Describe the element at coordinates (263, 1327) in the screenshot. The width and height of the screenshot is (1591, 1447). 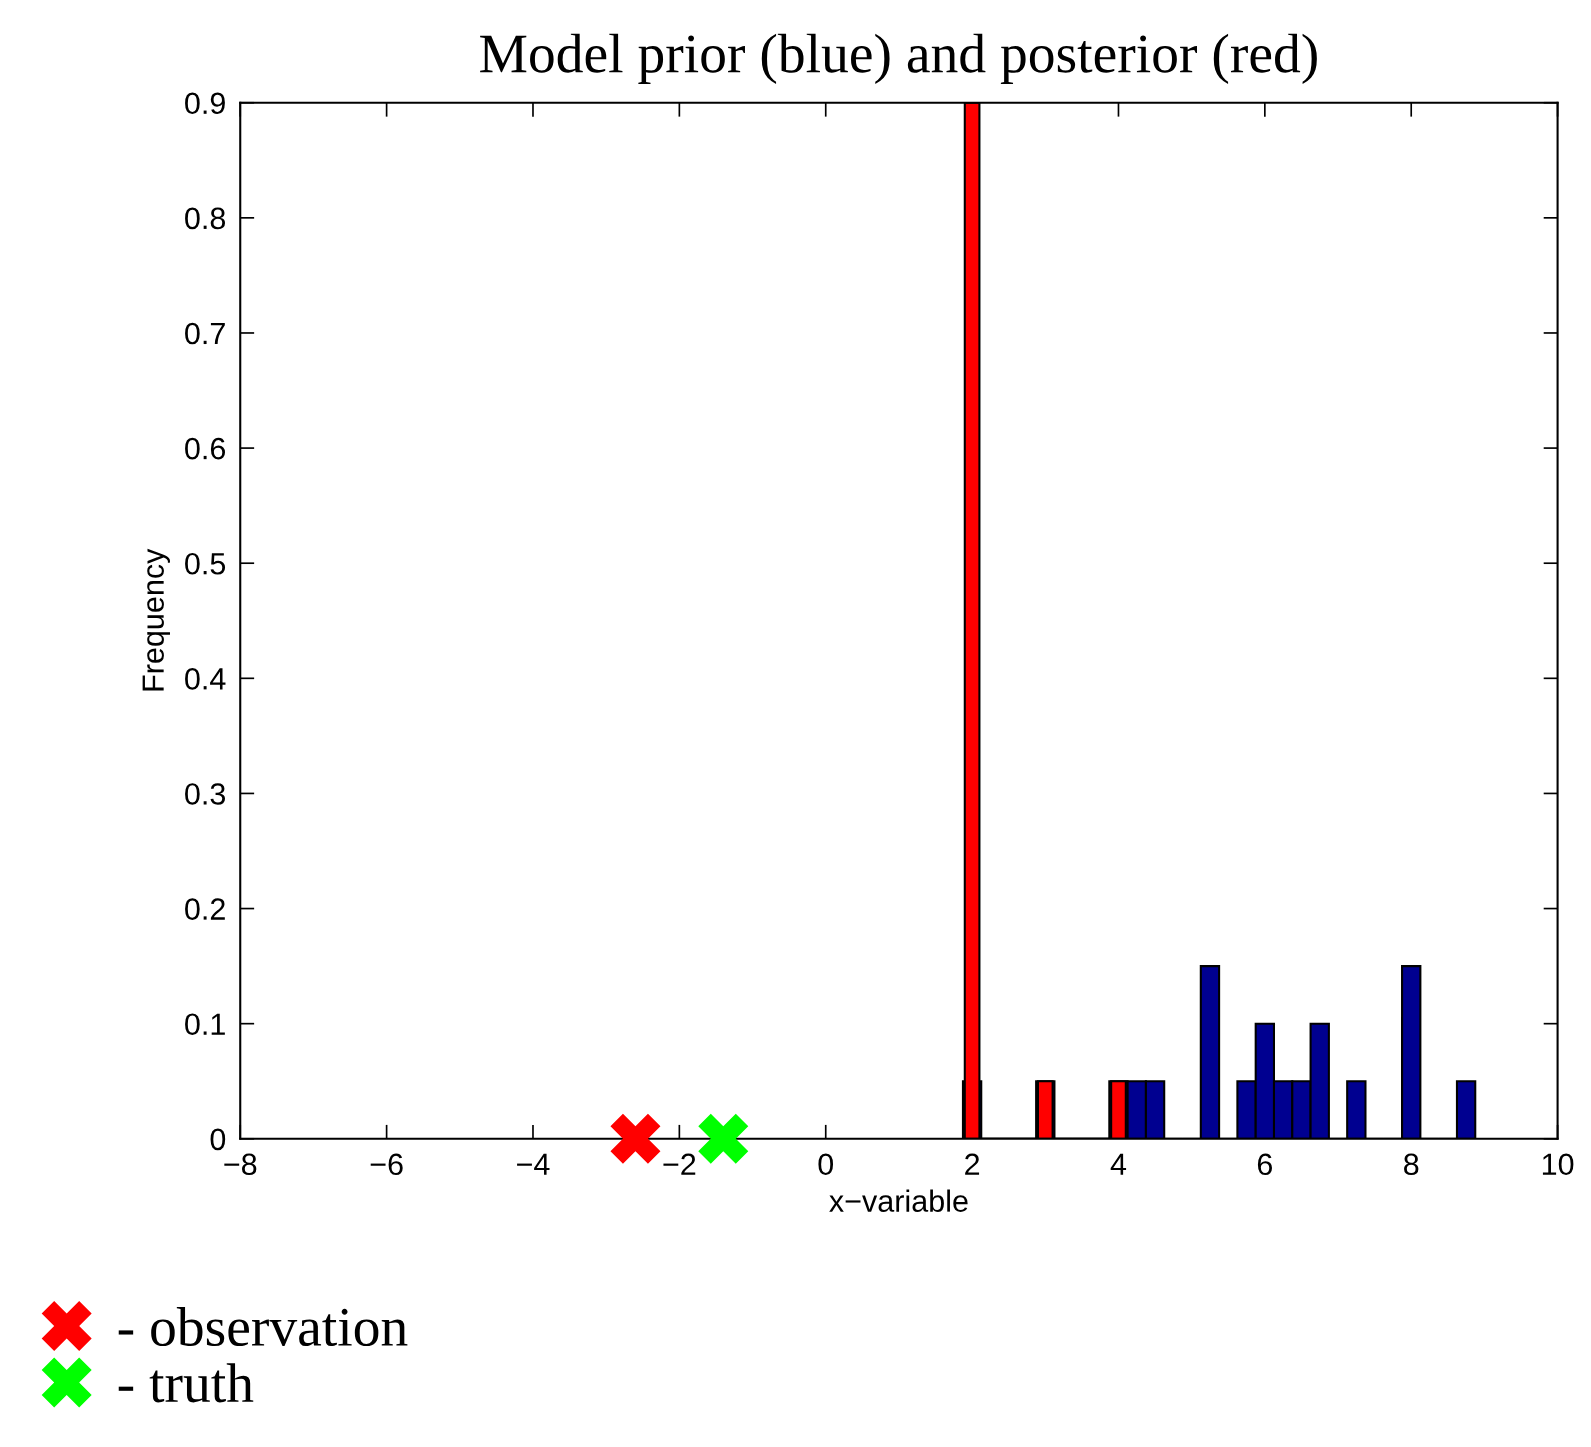
I see `legend-label: - observation` at that location.